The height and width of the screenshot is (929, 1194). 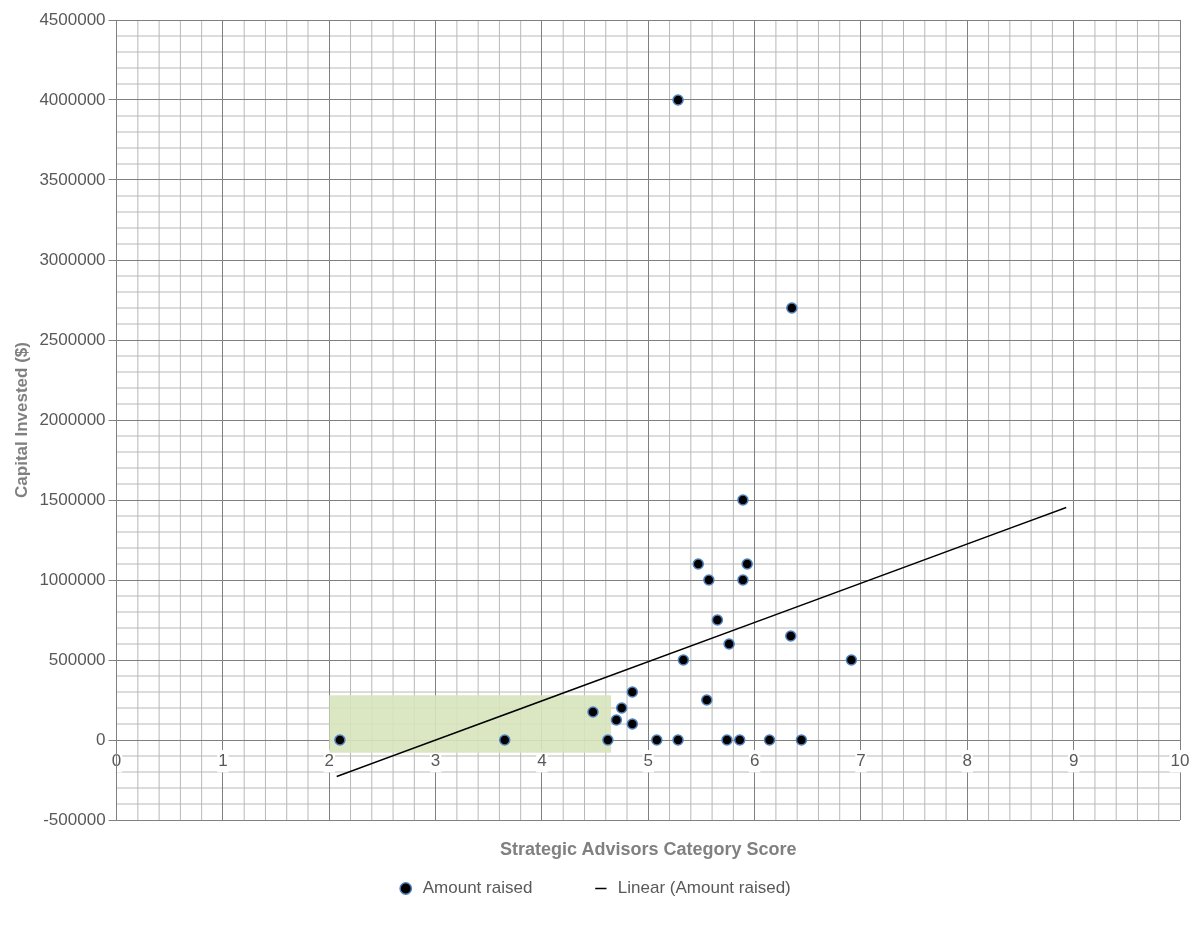 What do you see at coordinates (72, 179) in the screenshot?
I see `y-tick-label: 3500000` at bounding box center [72, 179].